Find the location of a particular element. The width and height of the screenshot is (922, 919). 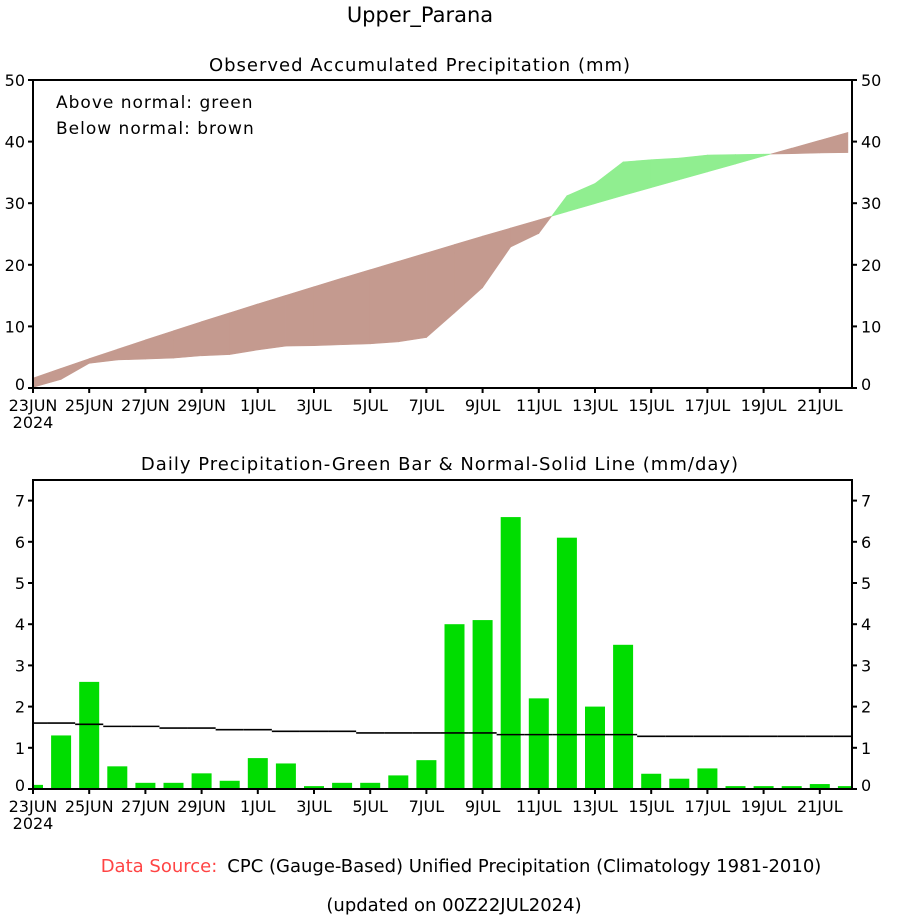

figure-title: Upper_Parana is located at coordinates (420, 15).